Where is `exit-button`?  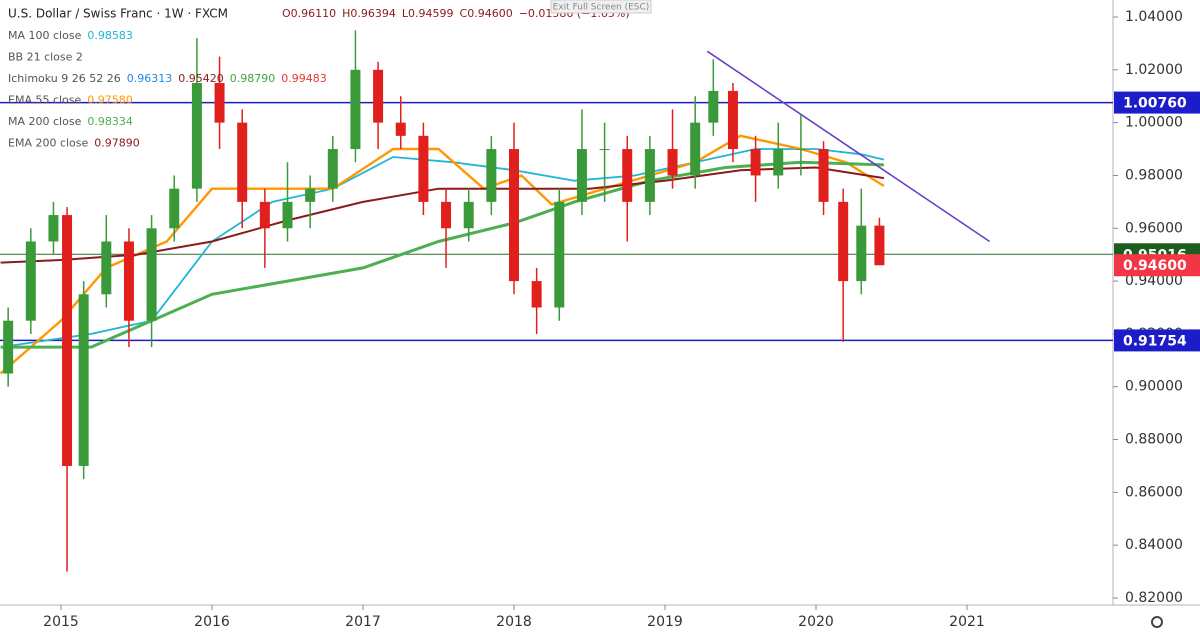 exit-button is located at coordinates (601, 7).